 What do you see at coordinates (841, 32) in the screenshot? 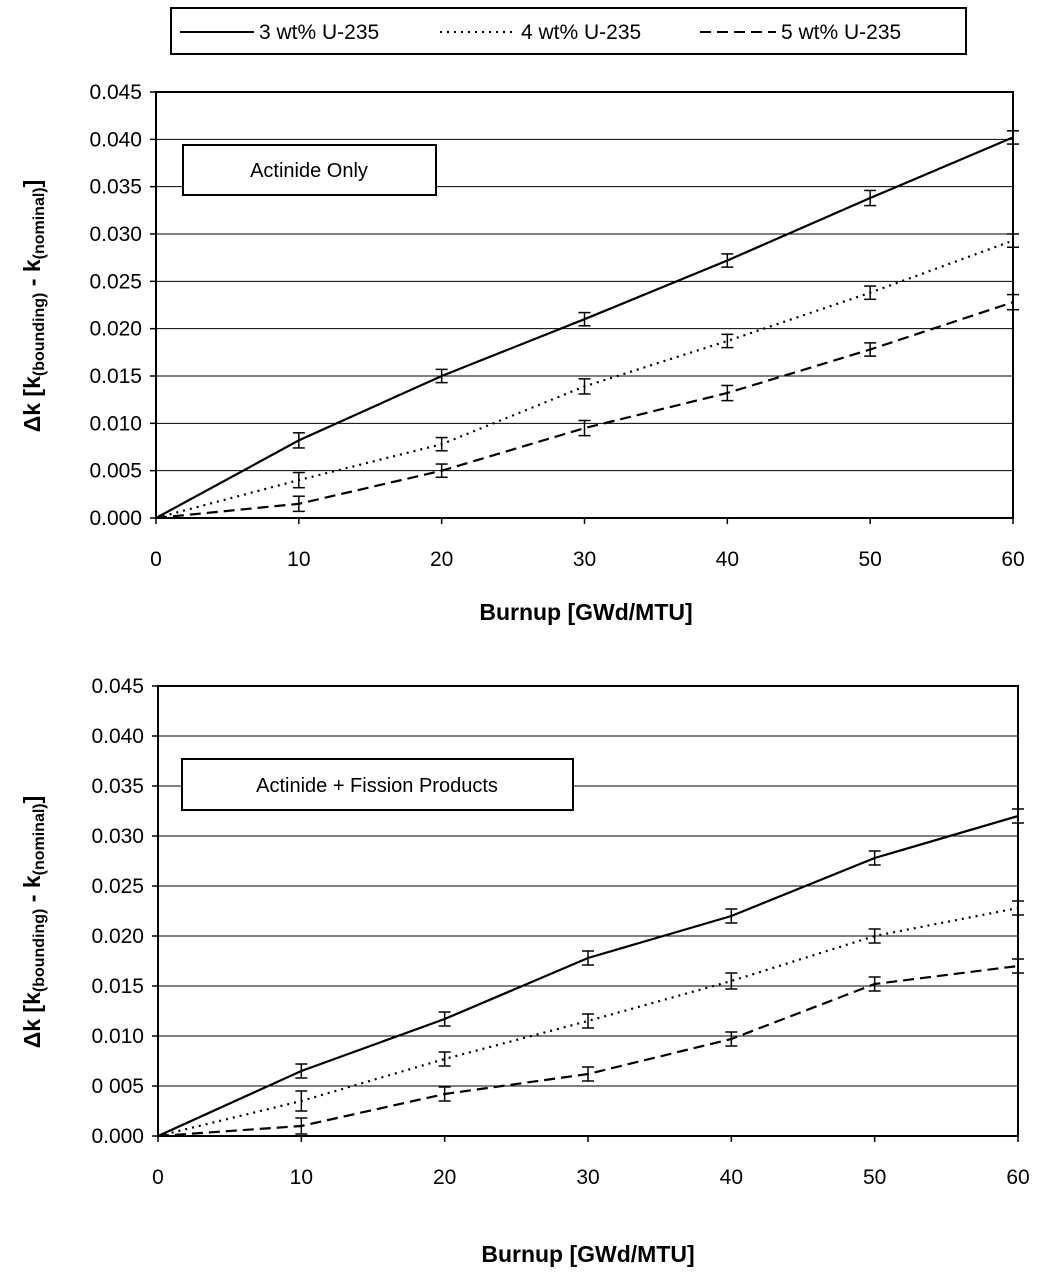
I see `legend-label-5wt: 5 wt% U-235` at bounding box center [841, 32].